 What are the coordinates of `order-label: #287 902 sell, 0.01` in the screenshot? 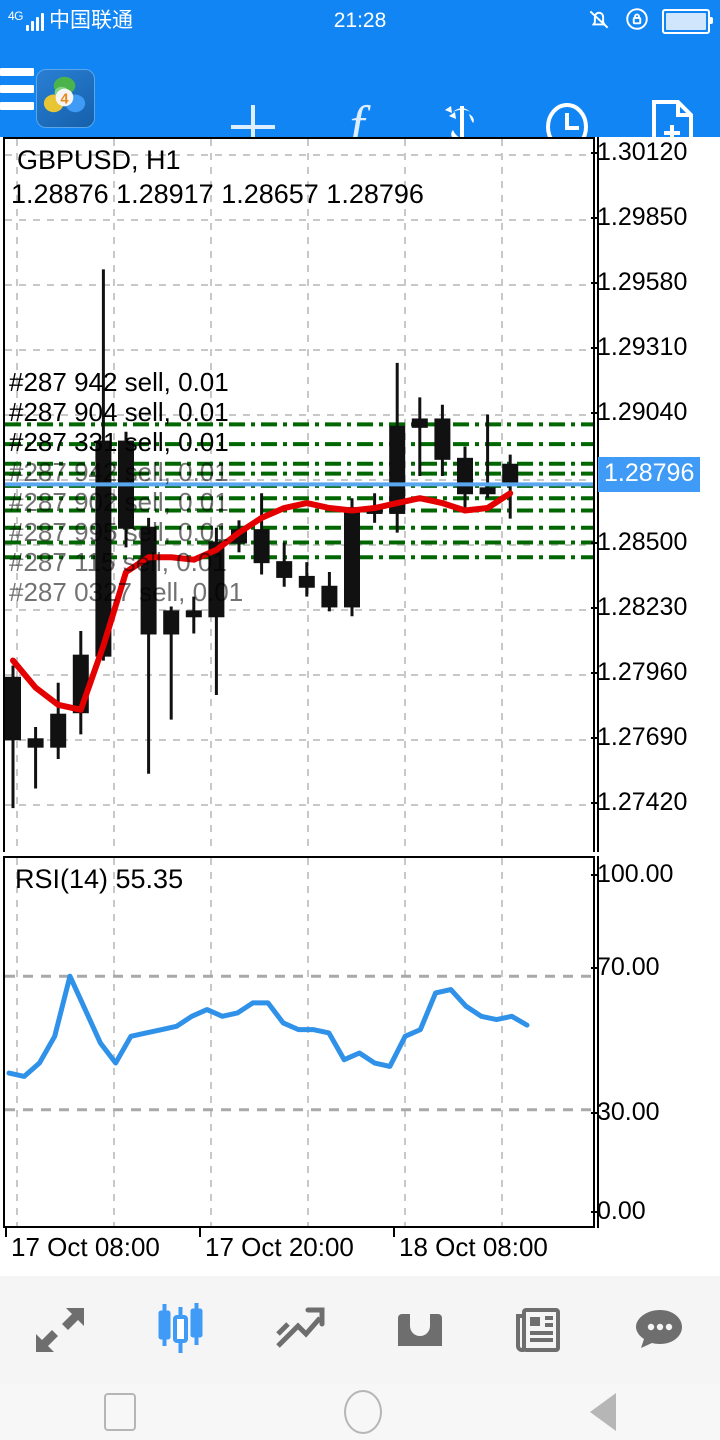 It's located at (119, 502).